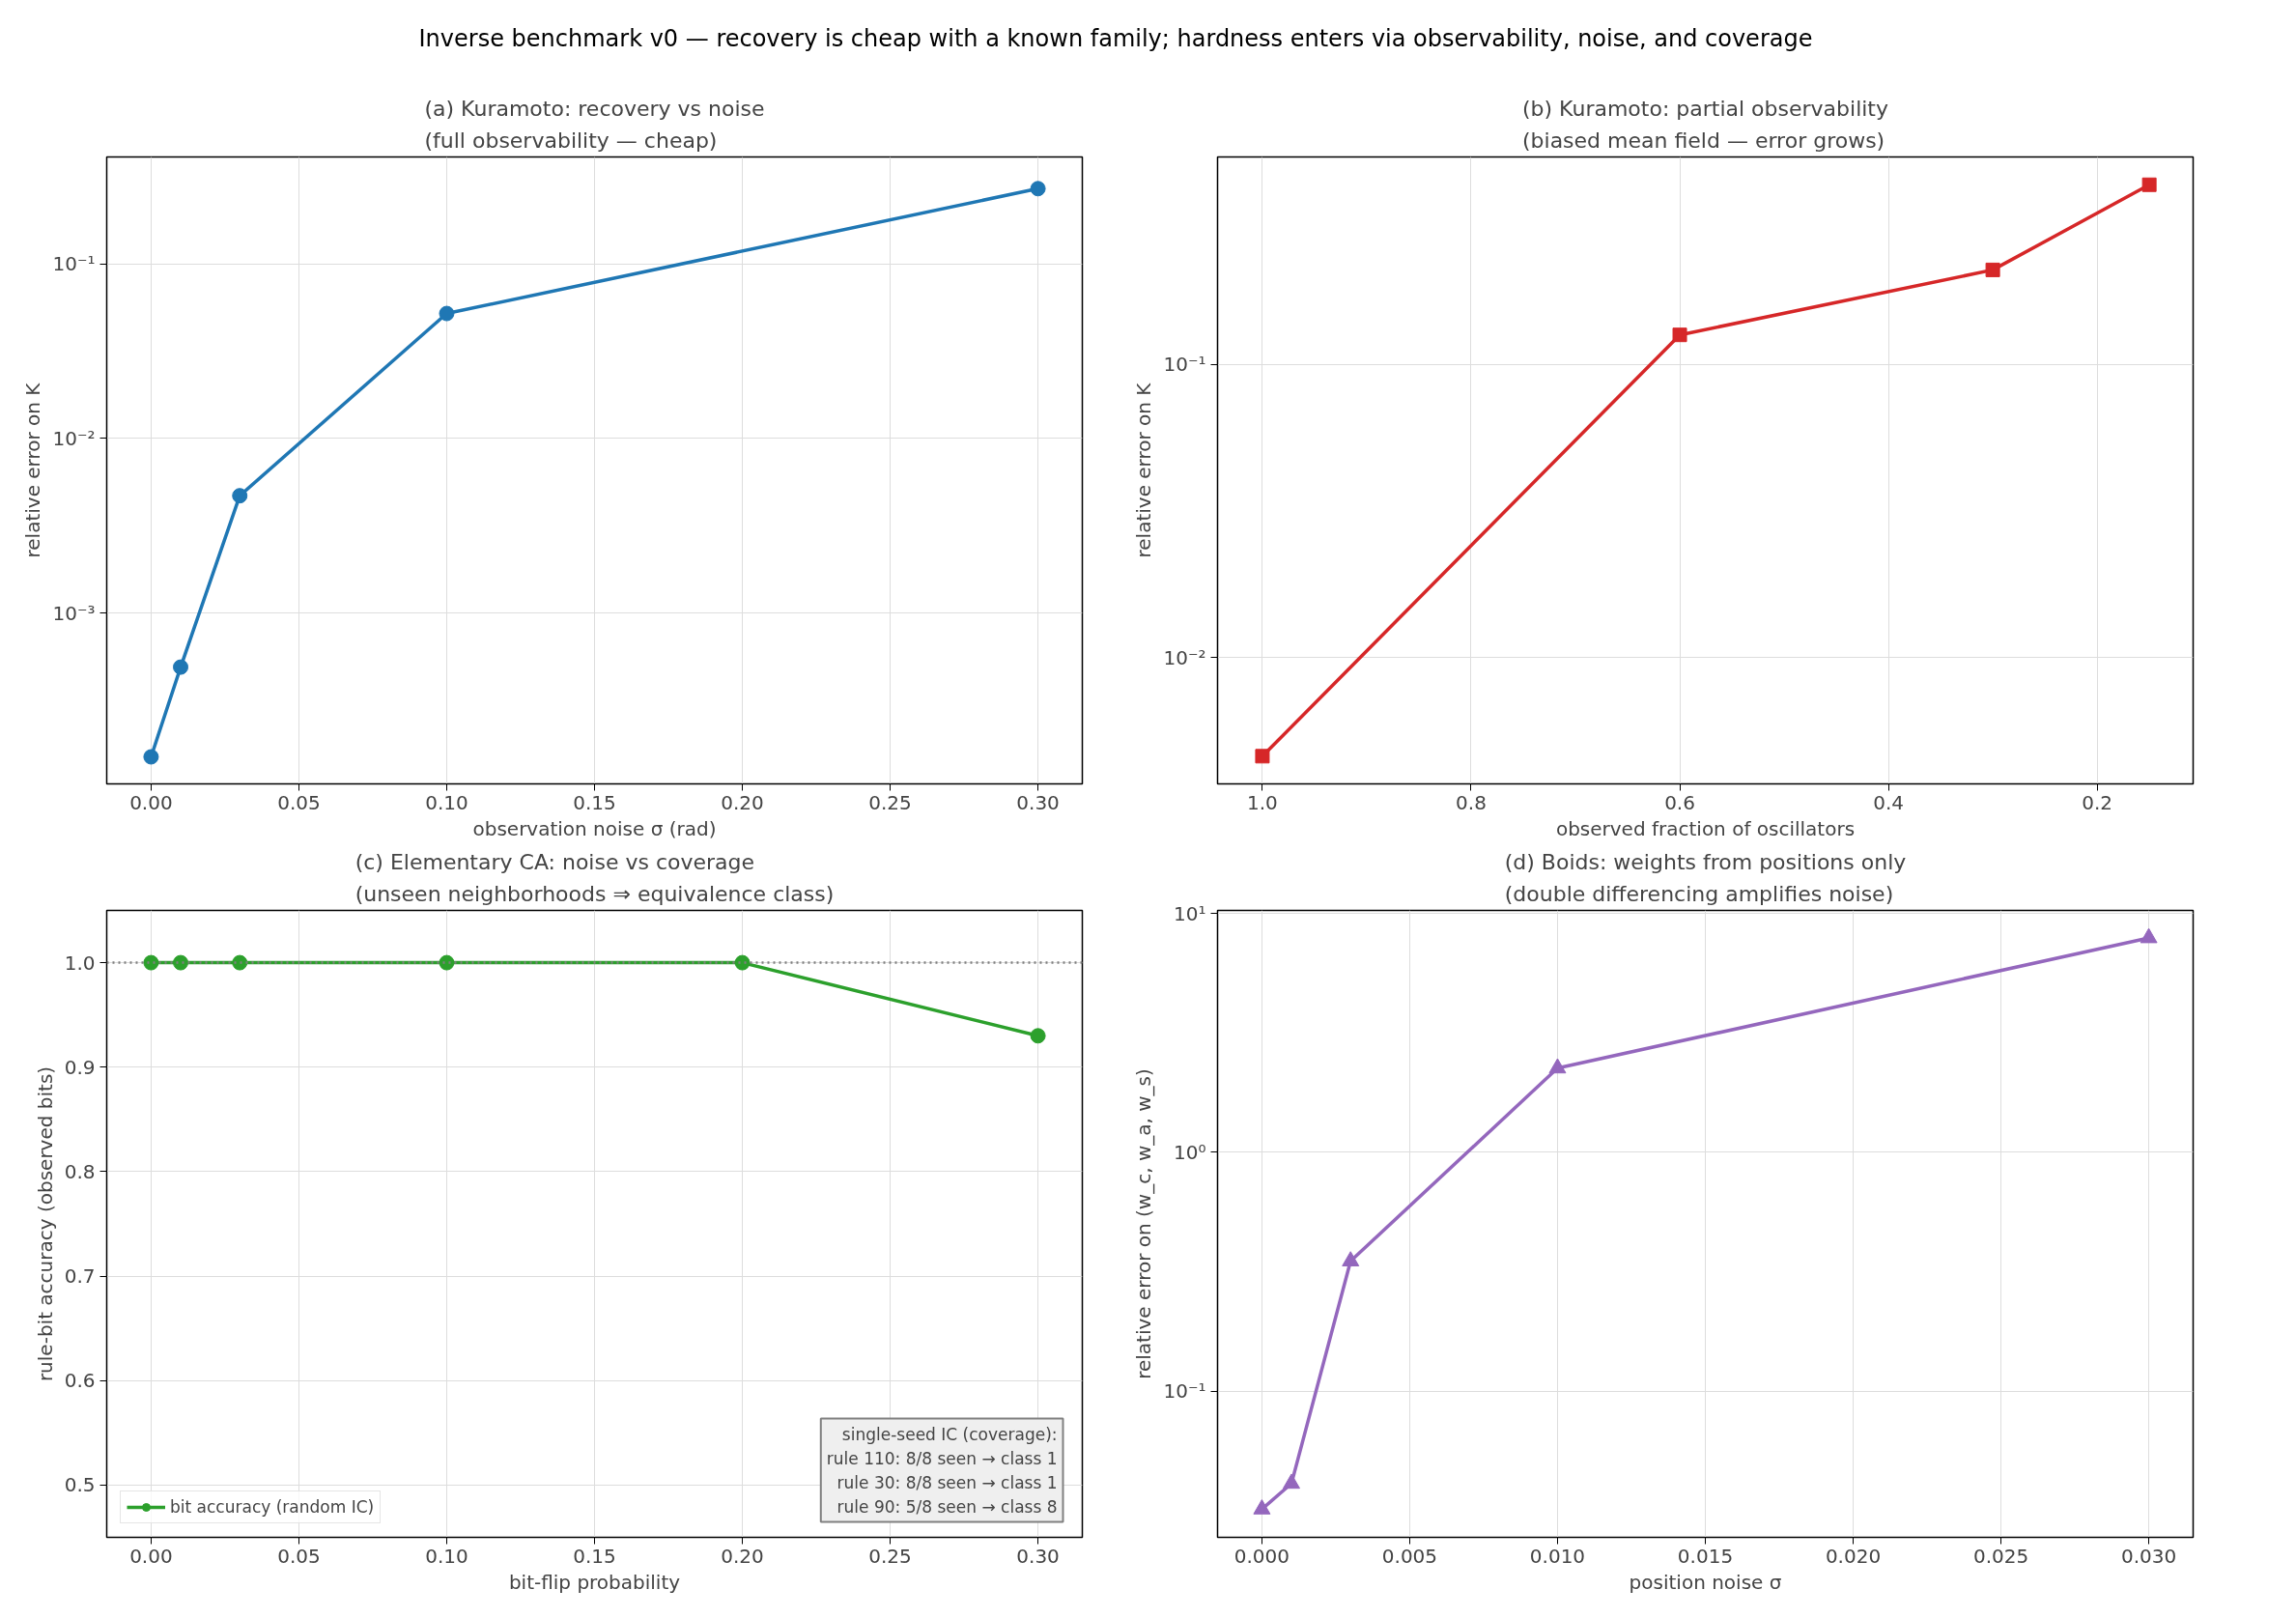 The height and width of the screenshot is (1618, 2296). What do you see at coordinates (1144, 1224) in the screenshot?
I see `y-axis-title: relative error on (w_c, w_a, w_s)` at bounding box center [1144, 1224].